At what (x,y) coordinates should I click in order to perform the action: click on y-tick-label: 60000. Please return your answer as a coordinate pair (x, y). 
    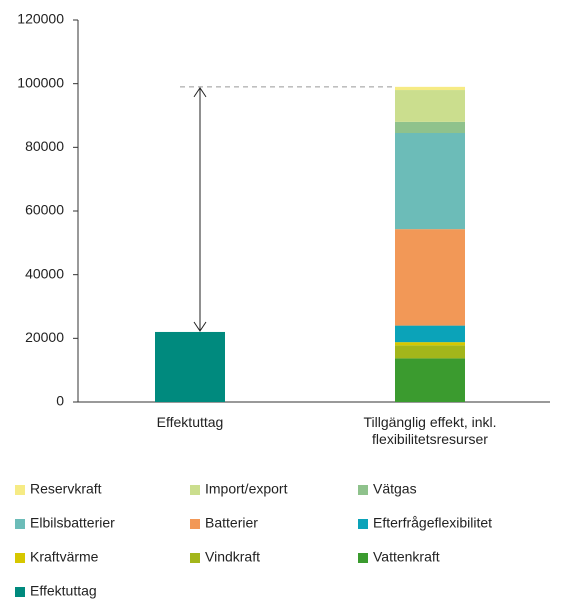
    Looking at the image, I should click on (44, 210).